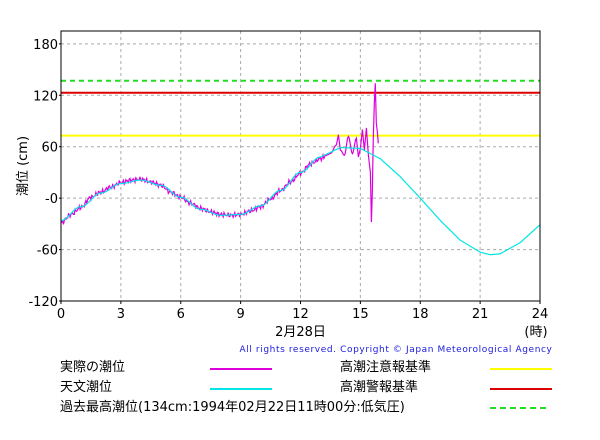  What do you see at coordinates (521, 389) in the screenshot?
I see `legend-swatch-warning` at bounding box center [521, 389].